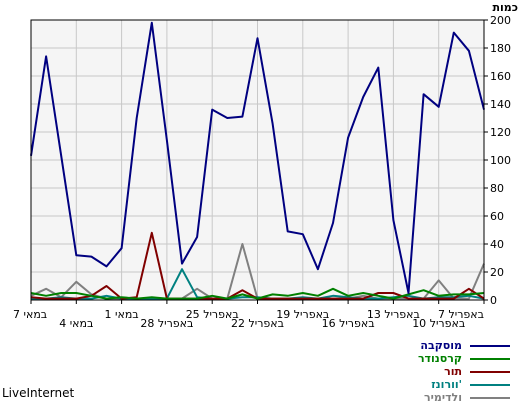 The width and height of the screenshot is (520, 405). What do you see at coordinates (500, 48) in the screenshot?
I see `y-tick-label: 180` at bounding box center [500, 48].